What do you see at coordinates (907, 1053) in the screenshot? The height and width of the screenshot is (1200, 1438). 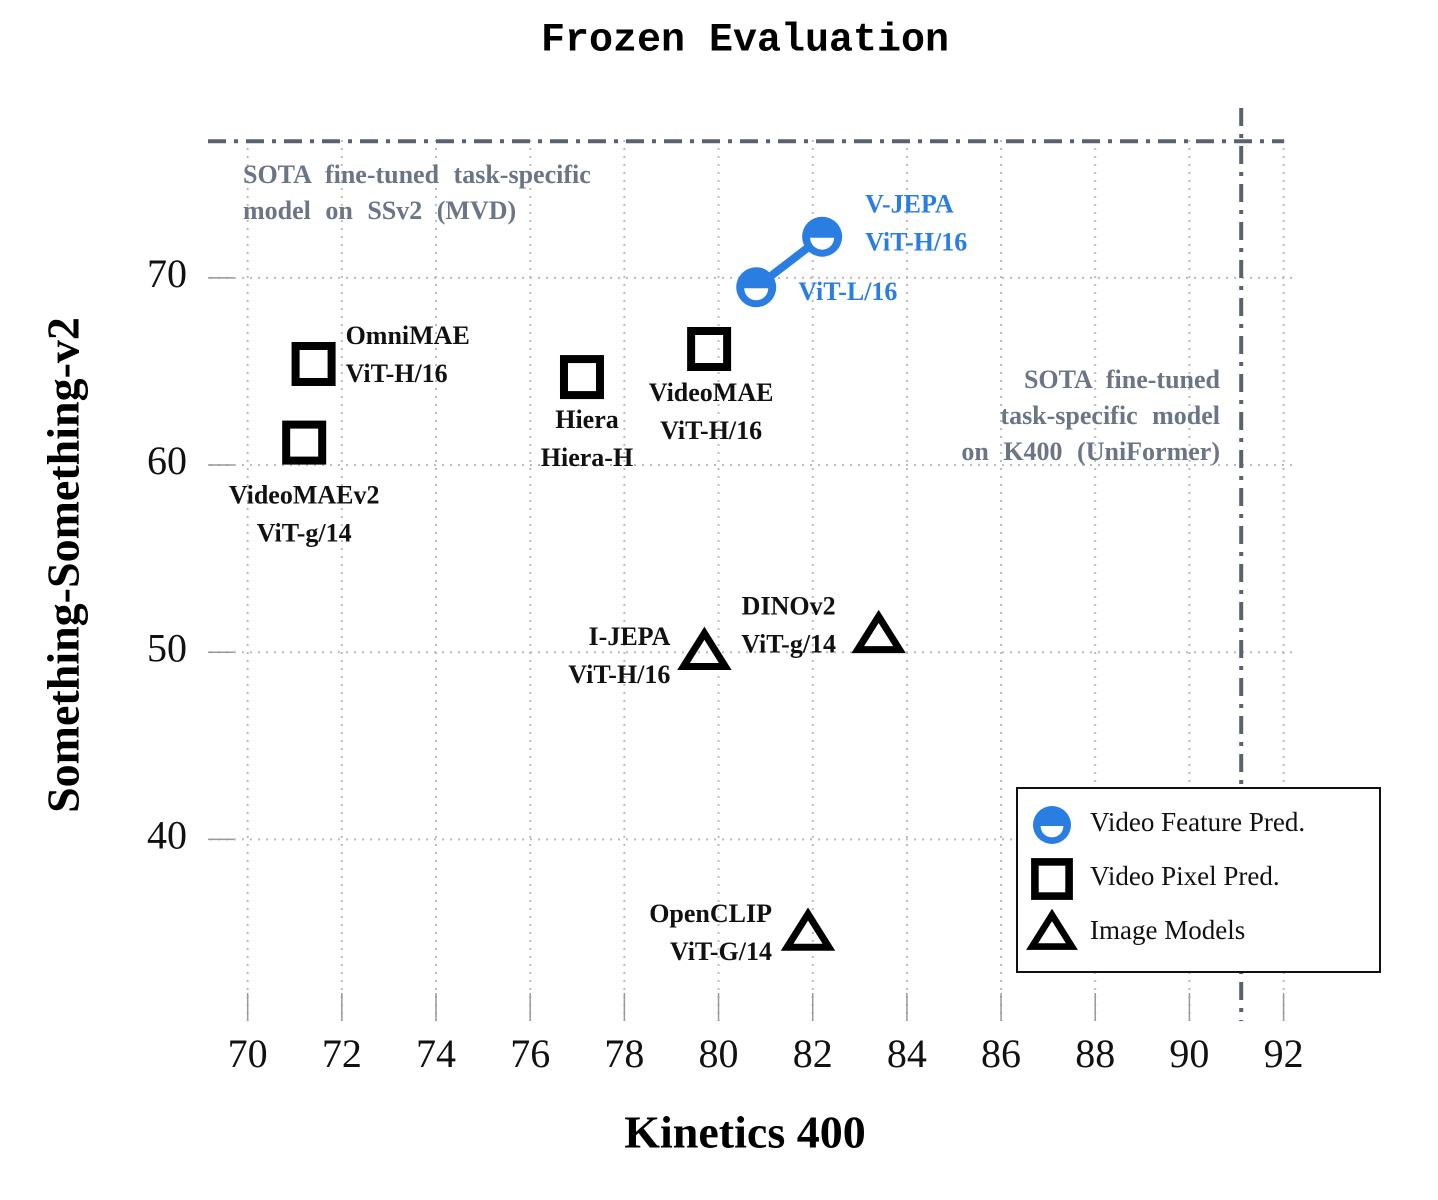 I see `x-tick-label: 84` at bounding box center [907, 1053].